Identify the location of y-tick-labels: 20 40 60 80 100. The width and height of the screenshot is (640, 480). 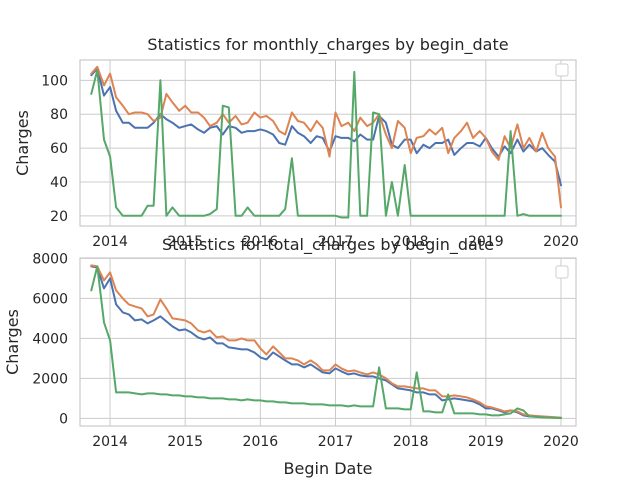
(54, 149).